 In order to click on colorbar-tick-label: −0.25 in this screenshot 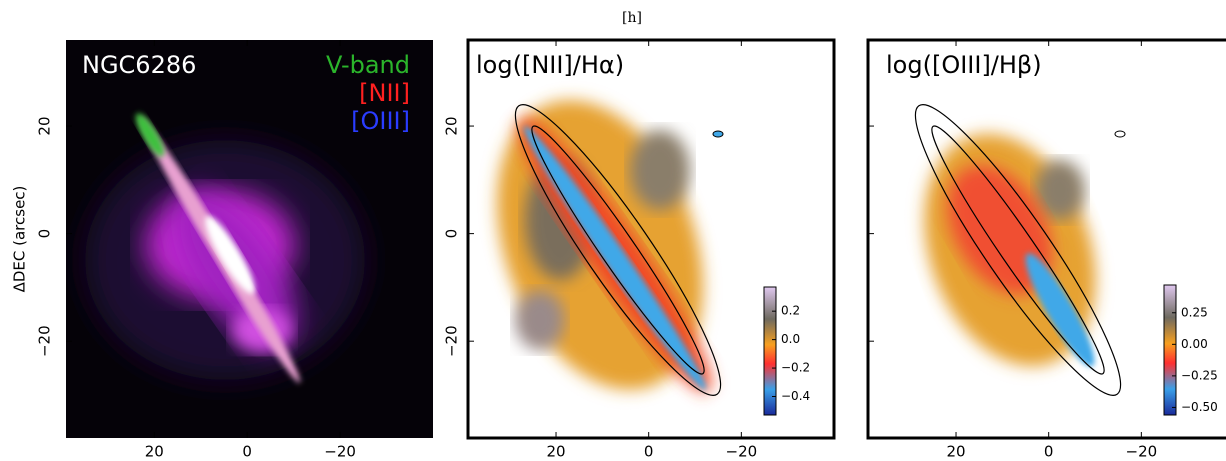, I will do `click(1199, 375)`.